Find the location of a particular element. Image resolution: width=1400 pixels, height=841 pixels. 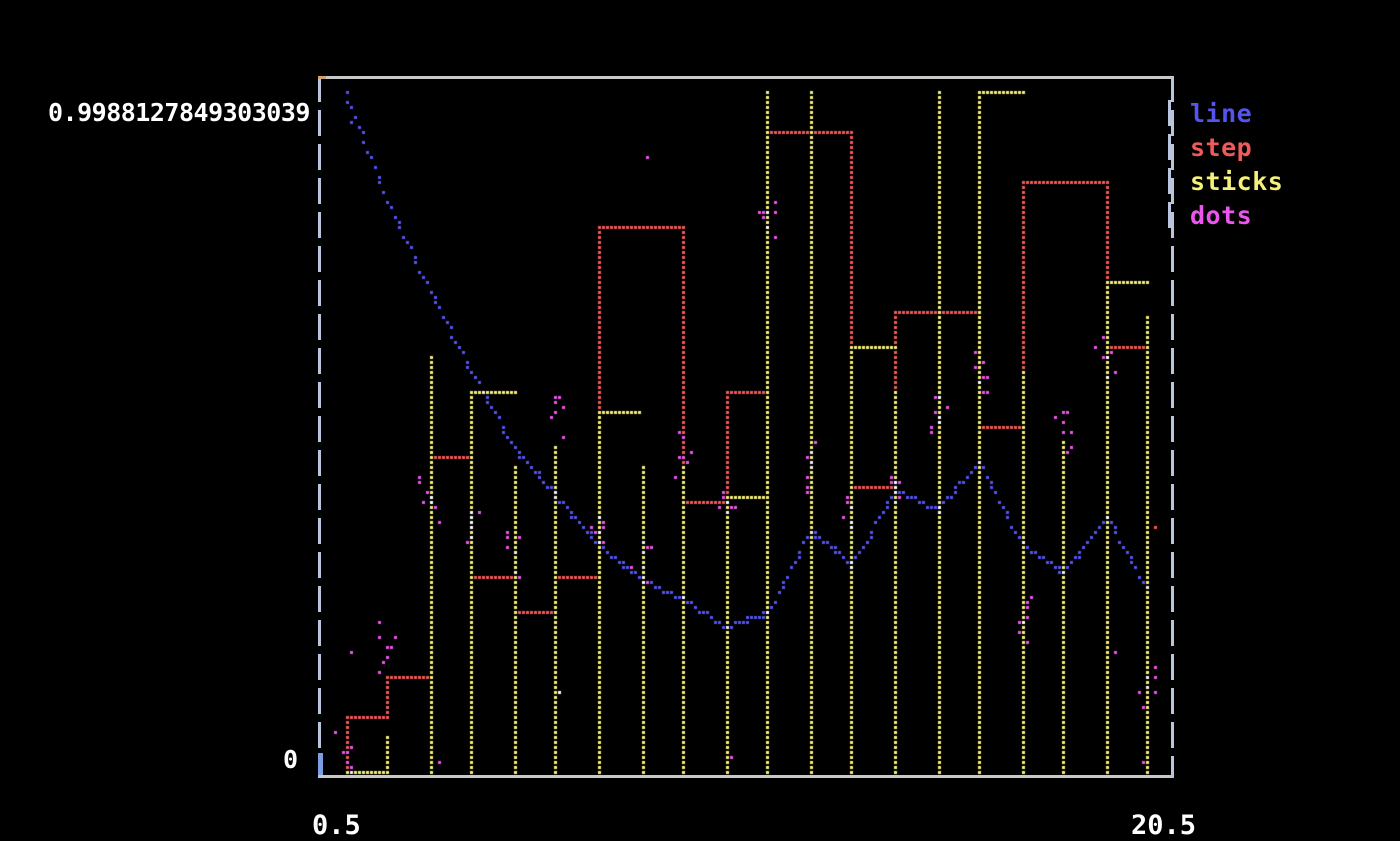

legend-item-sticks: sticks is located at coordinates (1283, 181).